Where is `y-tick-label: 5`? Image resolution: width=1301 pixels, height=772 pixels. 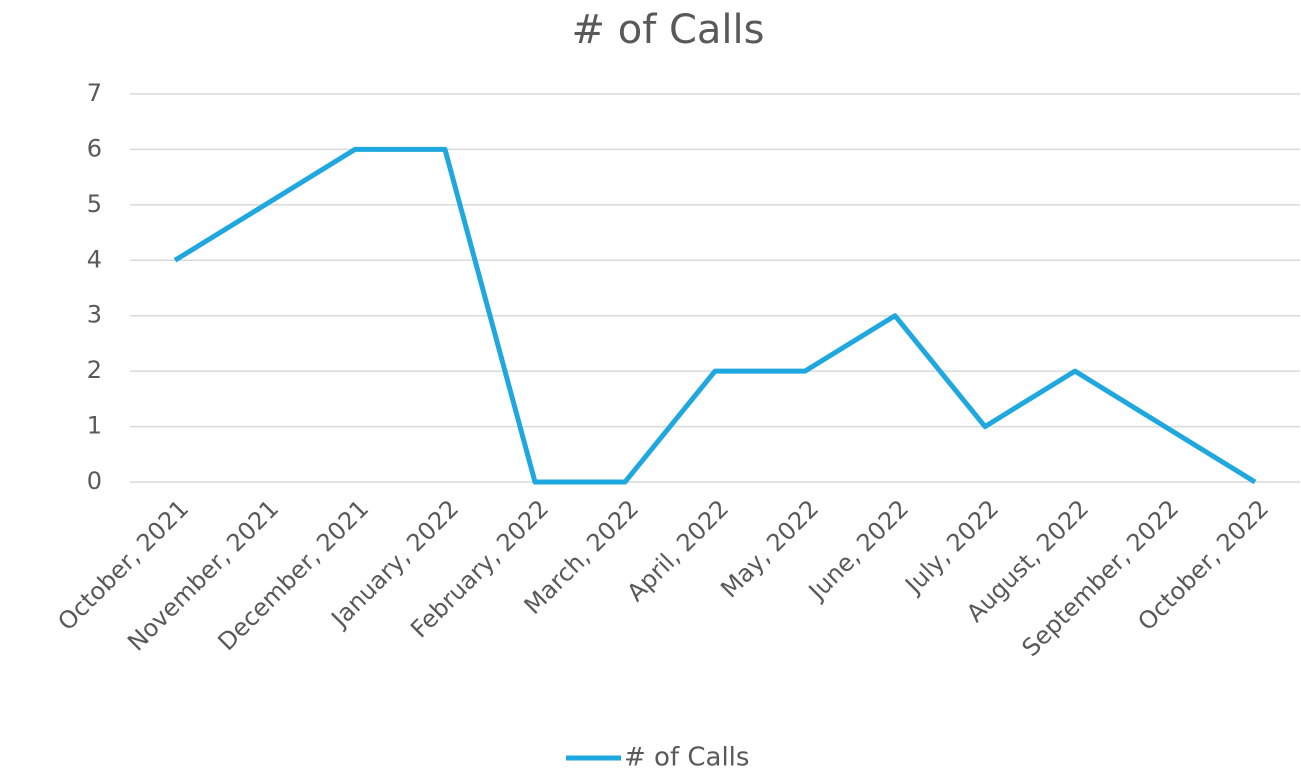 y-tick-label: 5 is located at coordinates (94, 204).